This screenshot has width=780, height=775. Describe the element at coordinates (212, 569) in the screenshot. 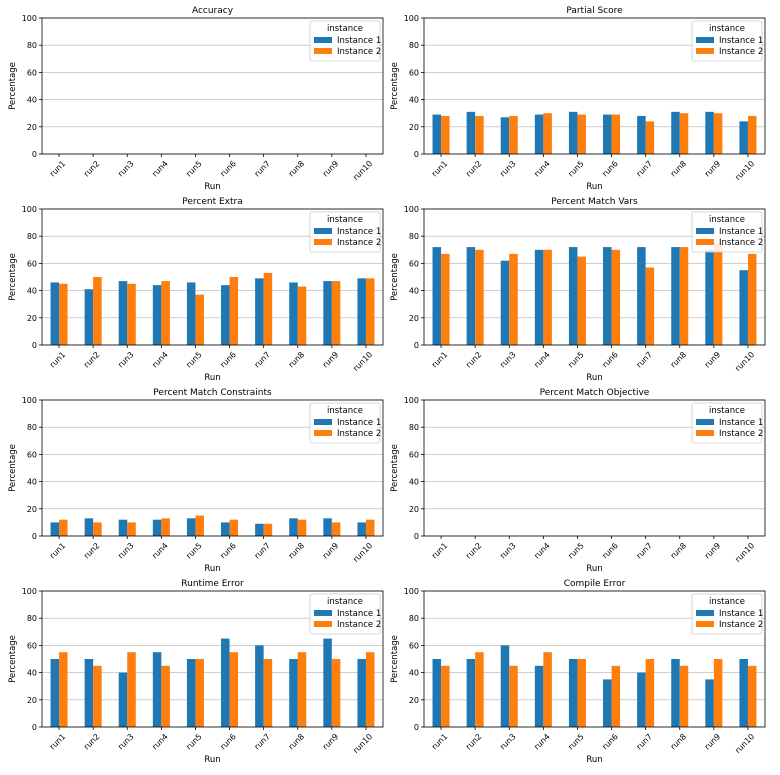

I see `x-axis-label: Run` at that location.